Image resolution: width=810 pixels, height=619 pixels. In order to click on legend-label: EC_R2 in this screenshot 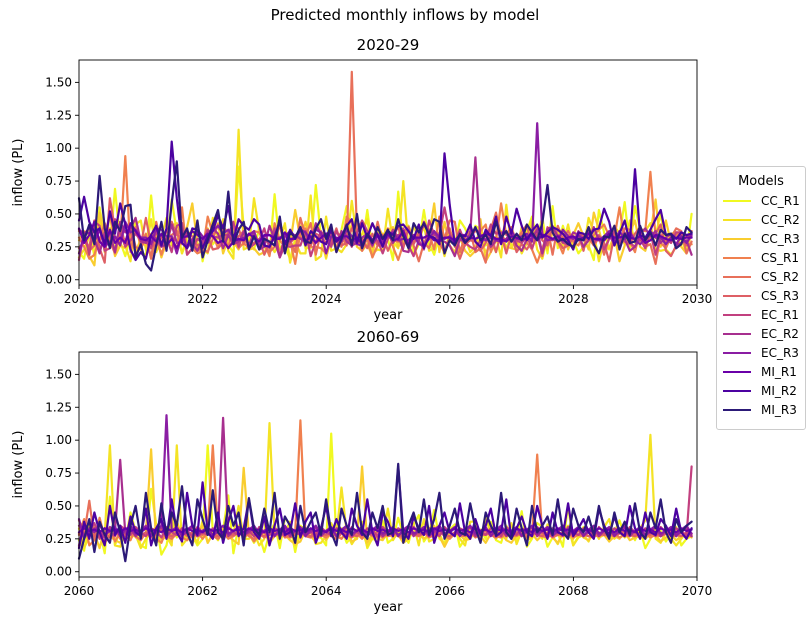, I will do `click(780, 333)`.